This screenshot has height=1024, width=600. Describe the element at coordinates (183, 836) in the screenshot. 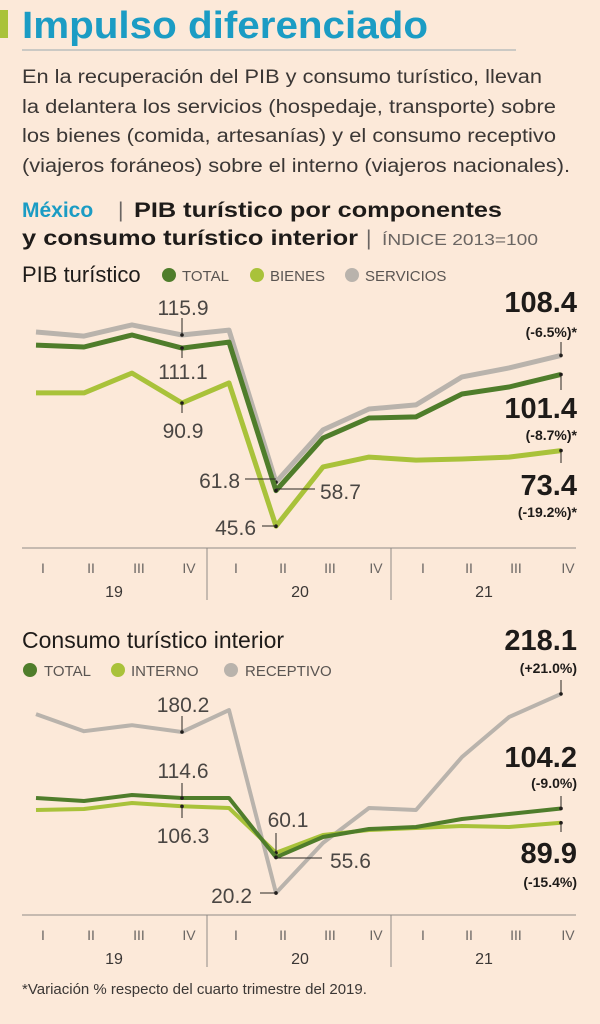

I see `annotation-label: 106.3` at that location.